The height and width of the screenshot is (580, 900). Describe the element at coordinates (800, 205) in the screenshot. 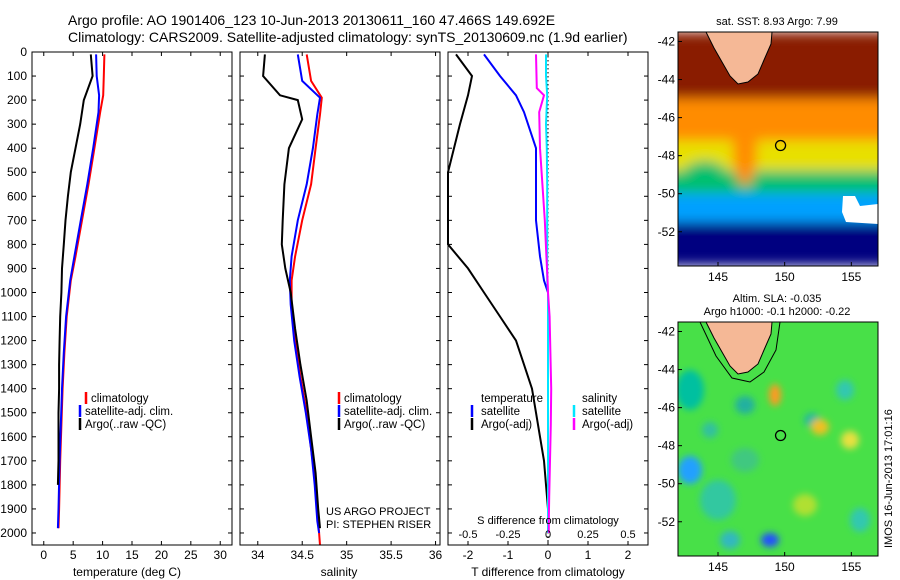

I see `sst-cold-band` at that location.